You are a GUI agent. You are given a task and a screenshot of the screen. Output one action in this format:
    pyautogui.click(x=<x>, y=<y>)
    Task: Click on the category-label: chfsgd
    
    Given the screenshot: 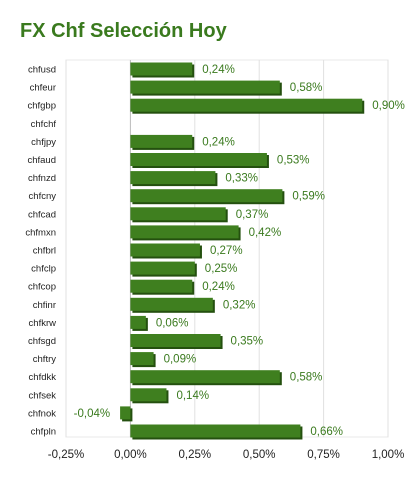 What is the action you would take?
    pyautogui.click(x=42, y=341)
    